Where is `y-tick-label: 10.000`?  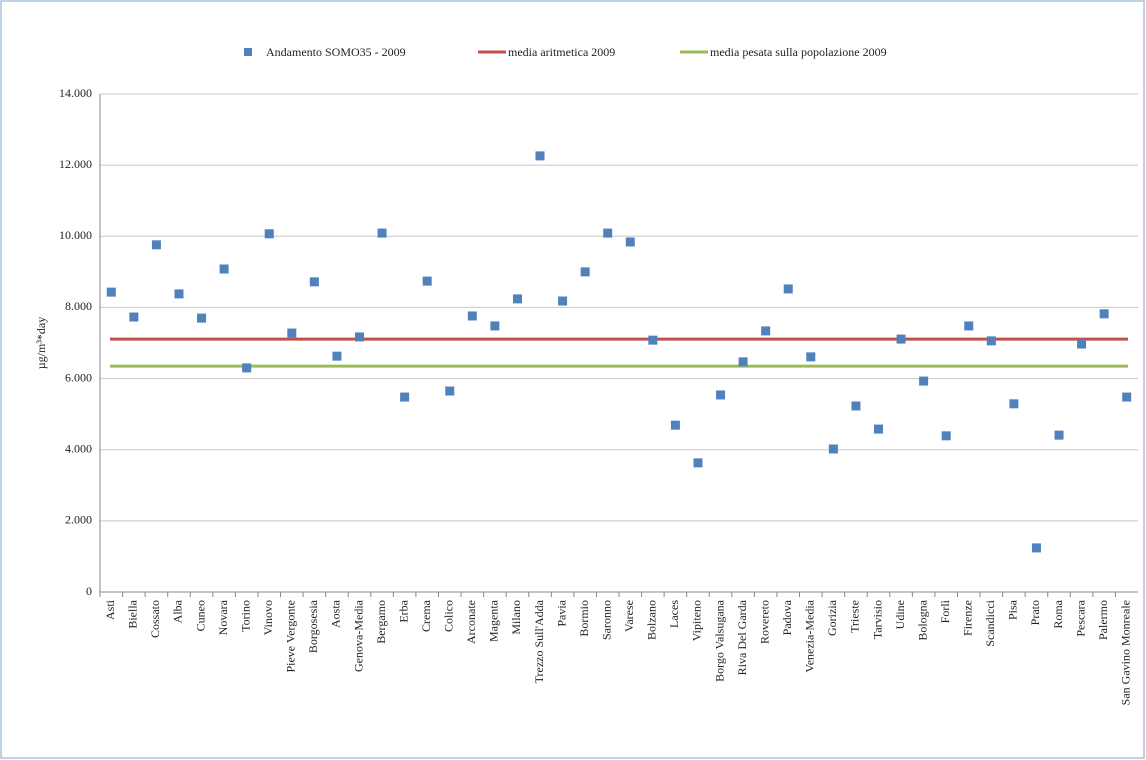
y-tick-label: 10.000 is located at coordinates (75, 235).